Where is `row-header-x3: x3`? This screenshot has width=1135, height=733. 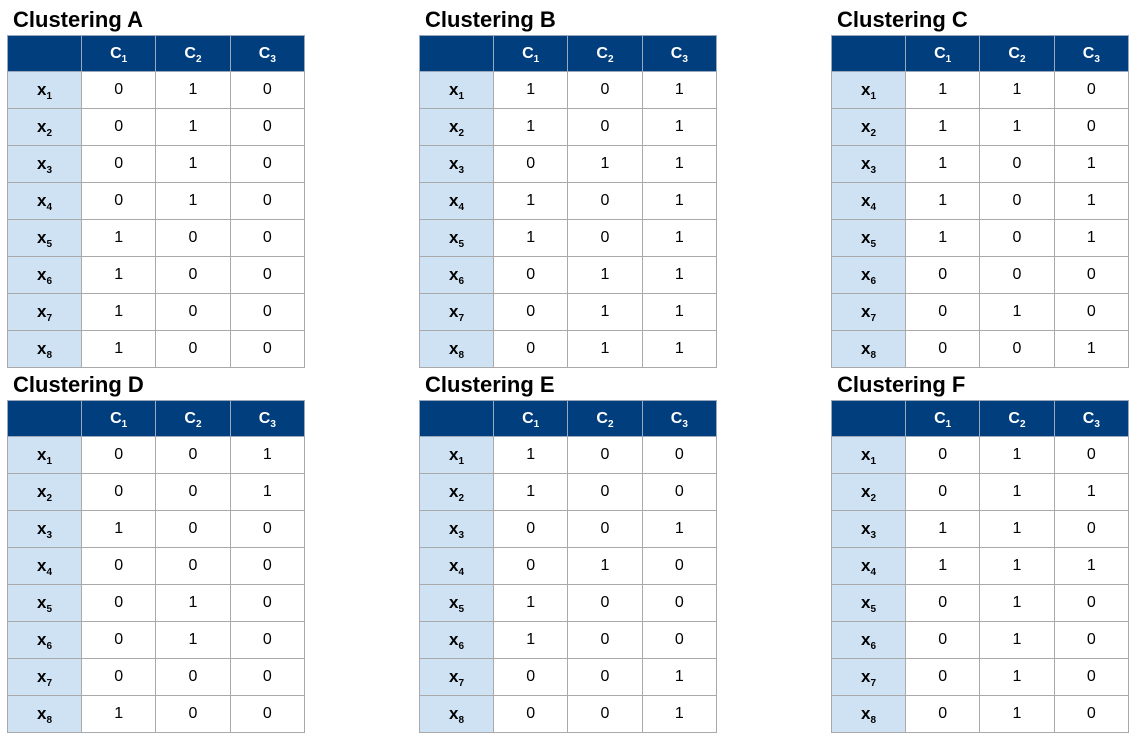
row-header-x3: x3 is located at coordinates (868, 164).